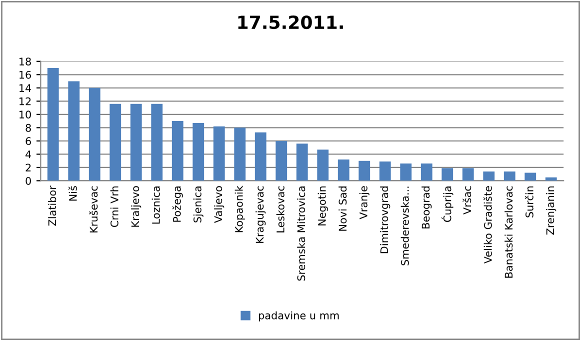 This screenshot has height=341, width=581. I want to click on x-tick-label: Kraljevo, so click(136, 206).